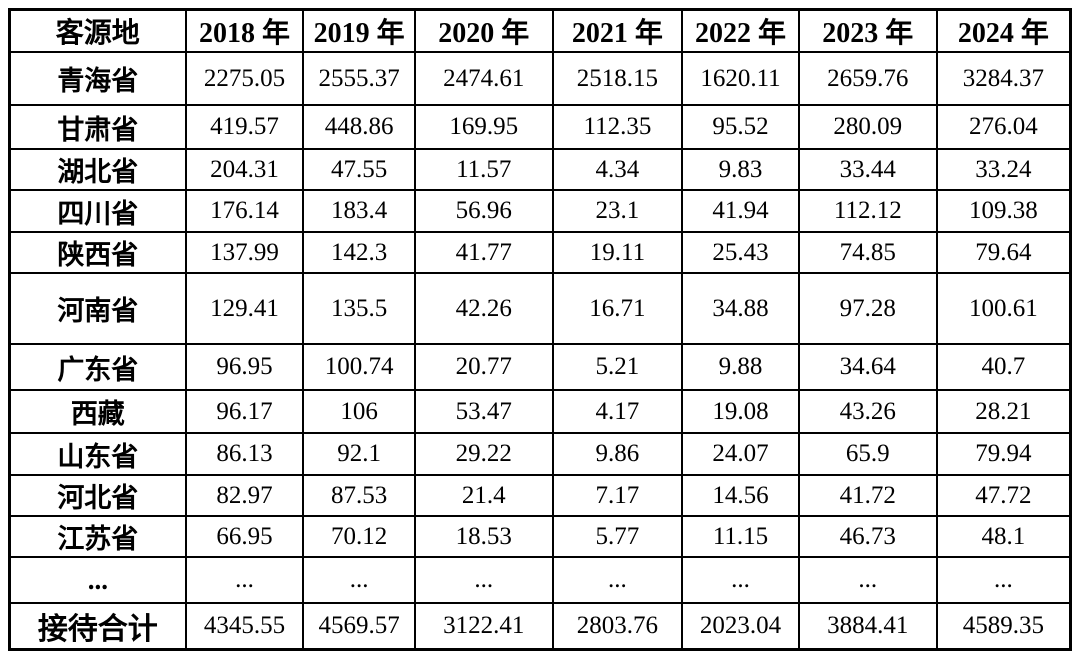  I want to click on row-label: 陕西省, so click(97, 252).